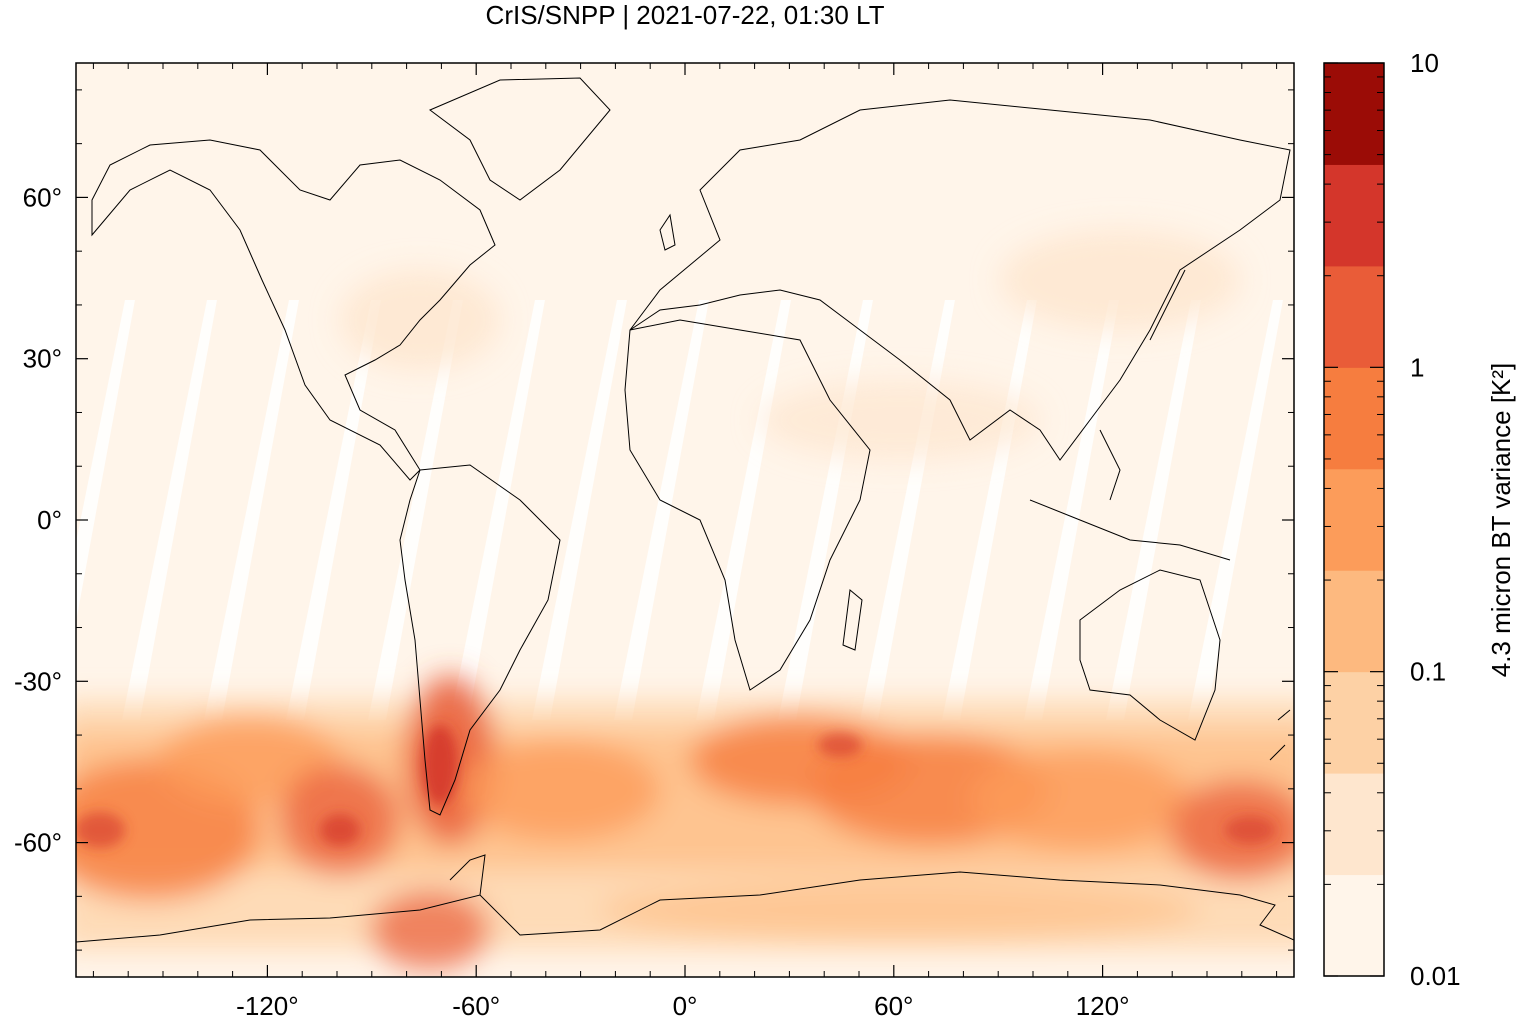 The image size is (1522, 1020). Describe the element at coordinates (430, 930) in the screenshot. I see `patch-drake` at that location.